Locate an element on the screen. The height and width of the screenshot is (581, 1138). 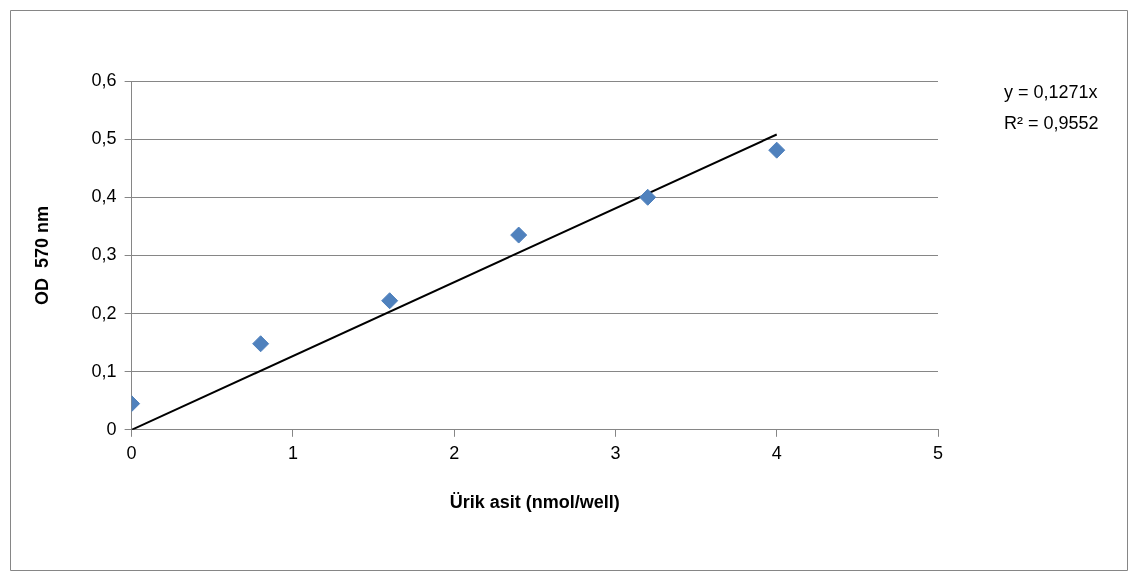
y-tick-label: 0,4 is located at coordinates (104, 196).